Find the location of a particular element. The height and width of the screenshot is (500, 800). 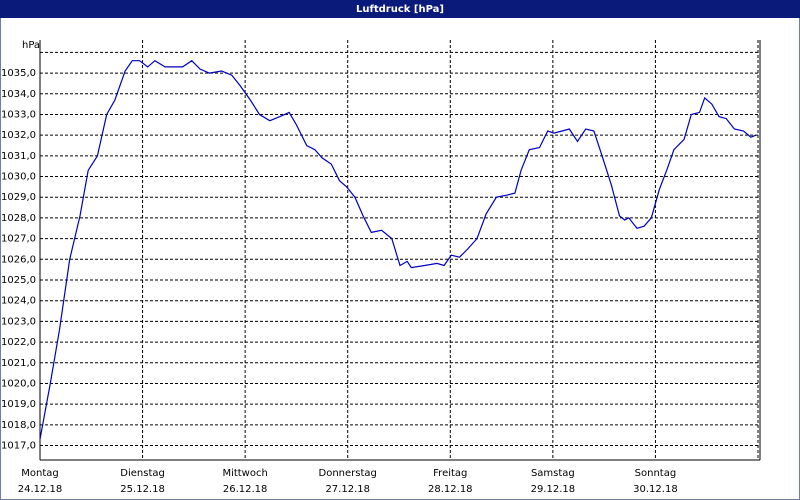

y-tick-label: 1028,0 is located at coordinates (18, 218).